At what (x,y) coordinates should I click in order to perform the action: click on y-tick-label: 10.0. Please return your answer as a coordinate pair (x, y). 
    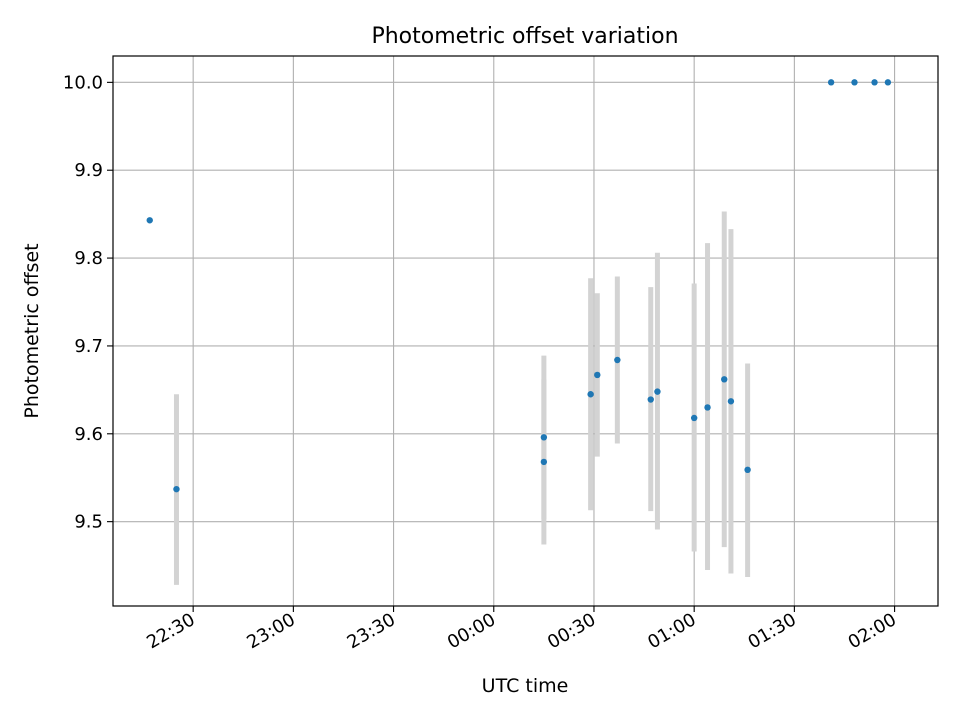
    Looking at the image, I should click on (83, 82).